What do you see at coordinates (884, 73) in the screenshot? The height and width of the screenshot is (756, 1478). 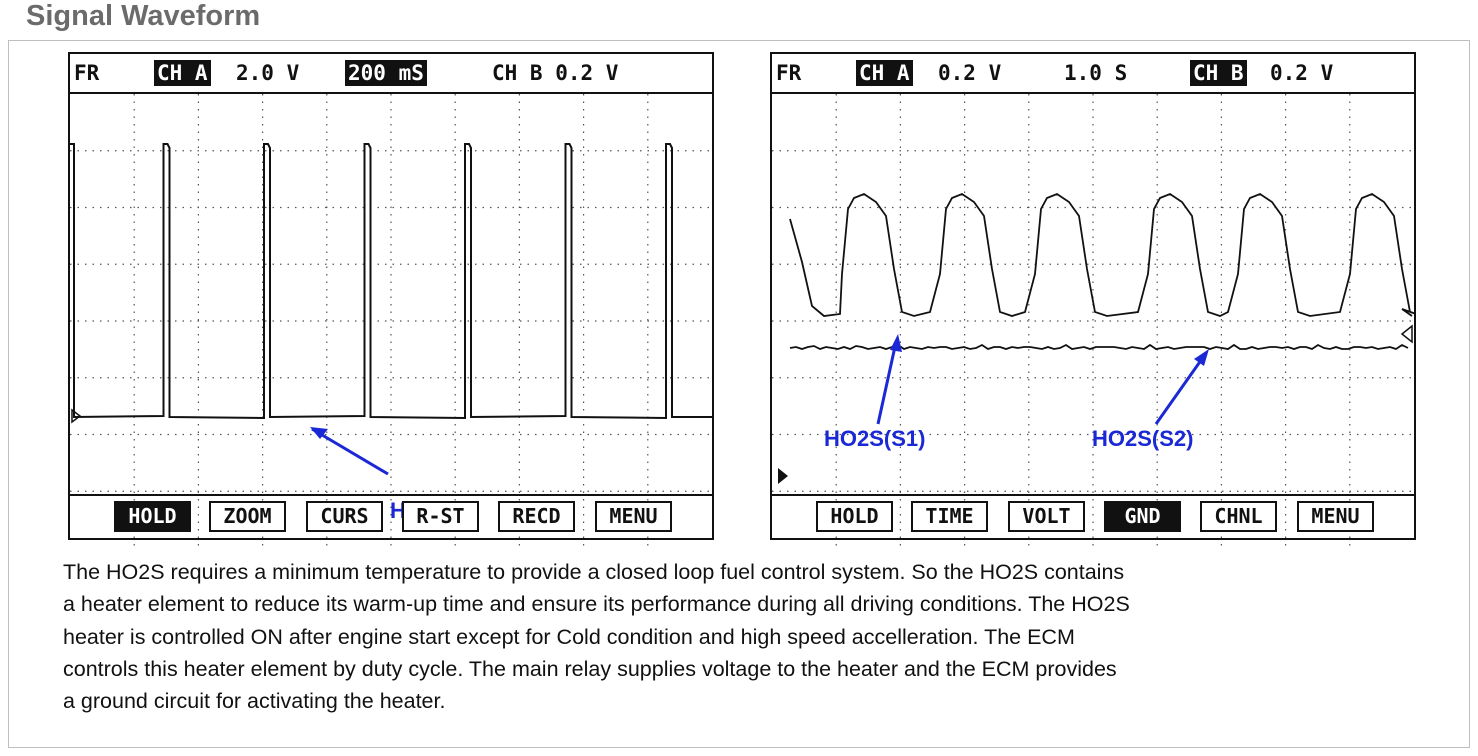 I see `right-ch-a-label: CH A` at bounding box center [884, 73].